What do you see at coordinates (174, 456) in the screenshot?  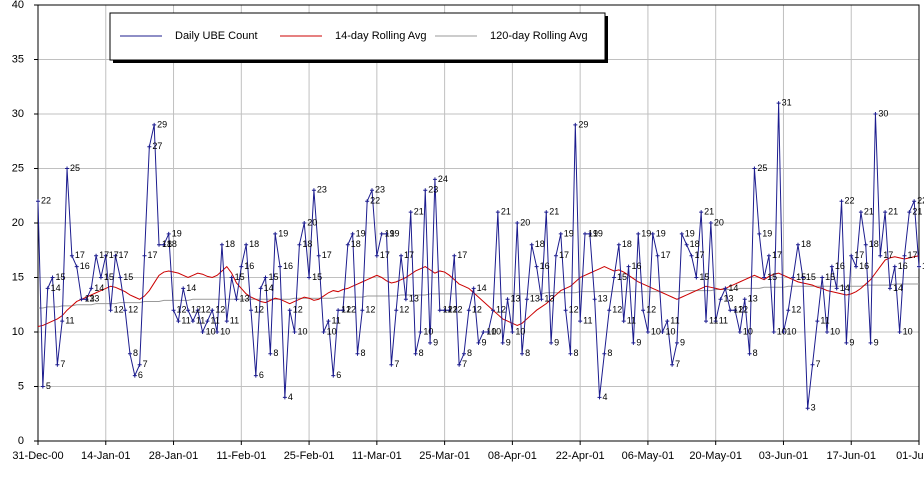 I see `x-tick-label: 28-Jan-01` at bounding box center [174, 456].